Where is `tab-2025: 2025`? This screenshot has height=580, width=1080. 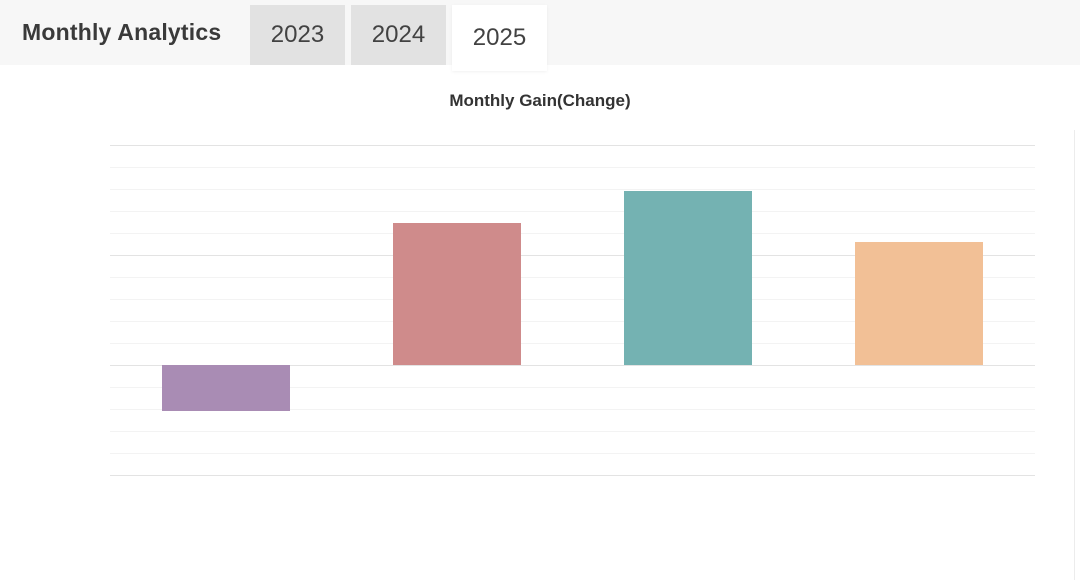 tab-2025: 2025 is located at coordinates (499, 38).